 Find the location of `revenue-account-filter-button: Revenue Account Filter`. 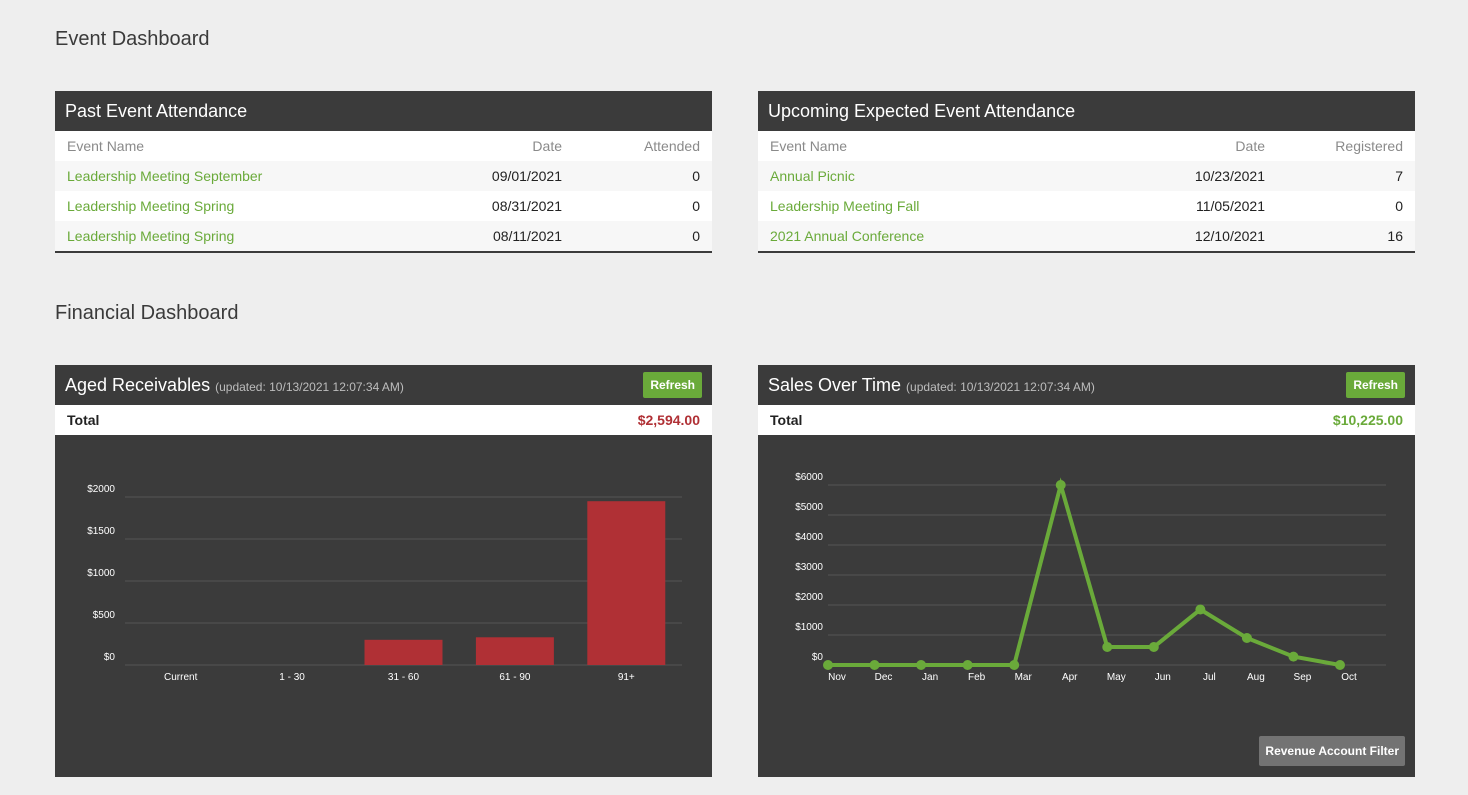

revenue-account-filter-button: Revenue Account Filter is located at coordinates (1332, 751).